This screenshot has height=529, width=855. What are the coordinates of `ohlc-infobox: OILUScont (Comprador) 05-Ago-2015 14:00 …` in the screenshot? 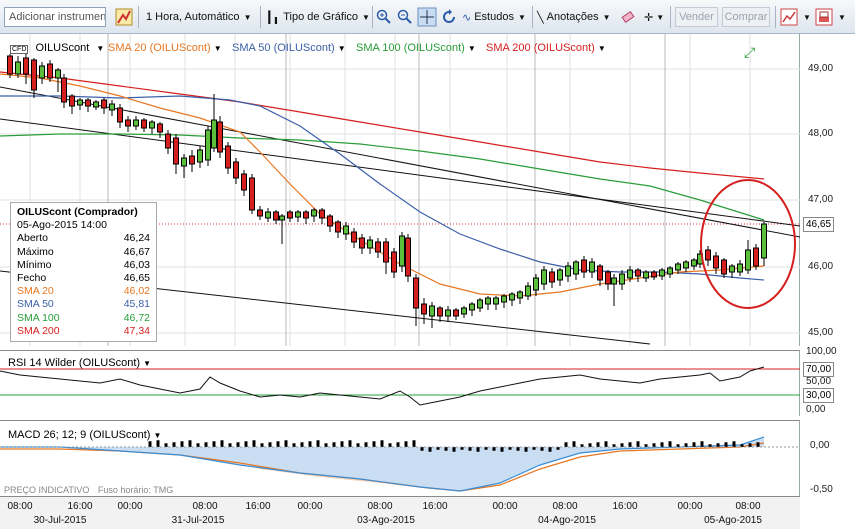 It's located at (83, 272).